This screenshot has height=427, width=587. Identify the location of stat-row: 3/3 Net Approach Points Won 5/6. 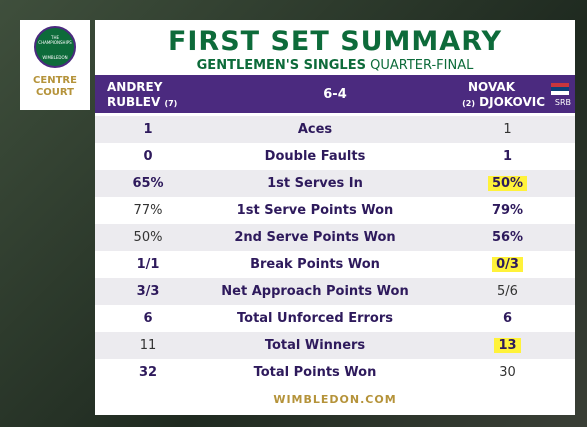
(335, 291).